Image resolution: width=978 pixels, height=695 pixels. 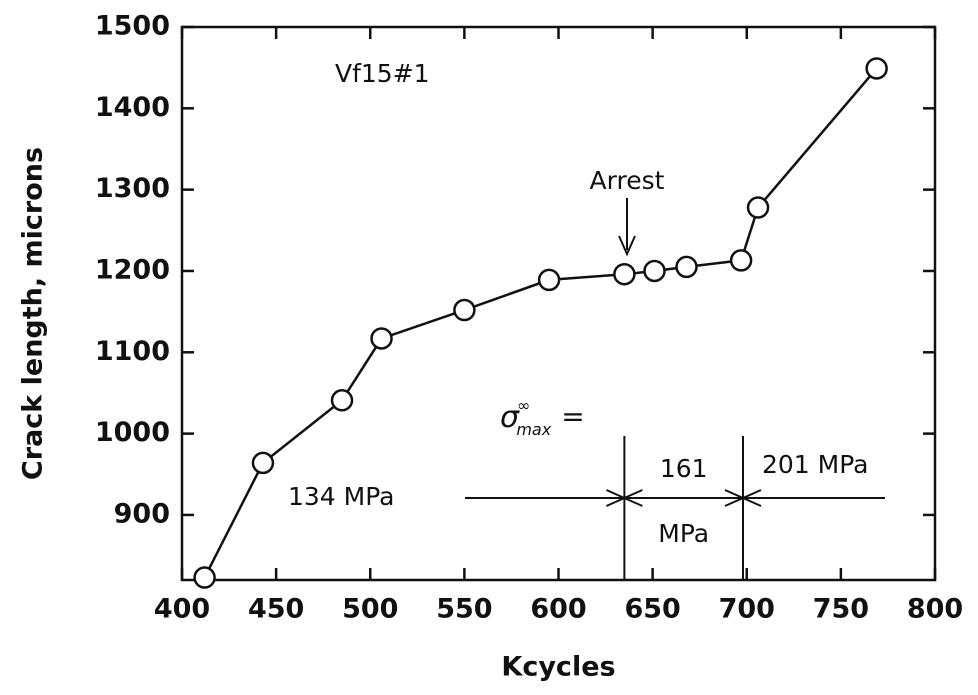 I want to click on x-tick-label: 600, so click(x=558, y=609).